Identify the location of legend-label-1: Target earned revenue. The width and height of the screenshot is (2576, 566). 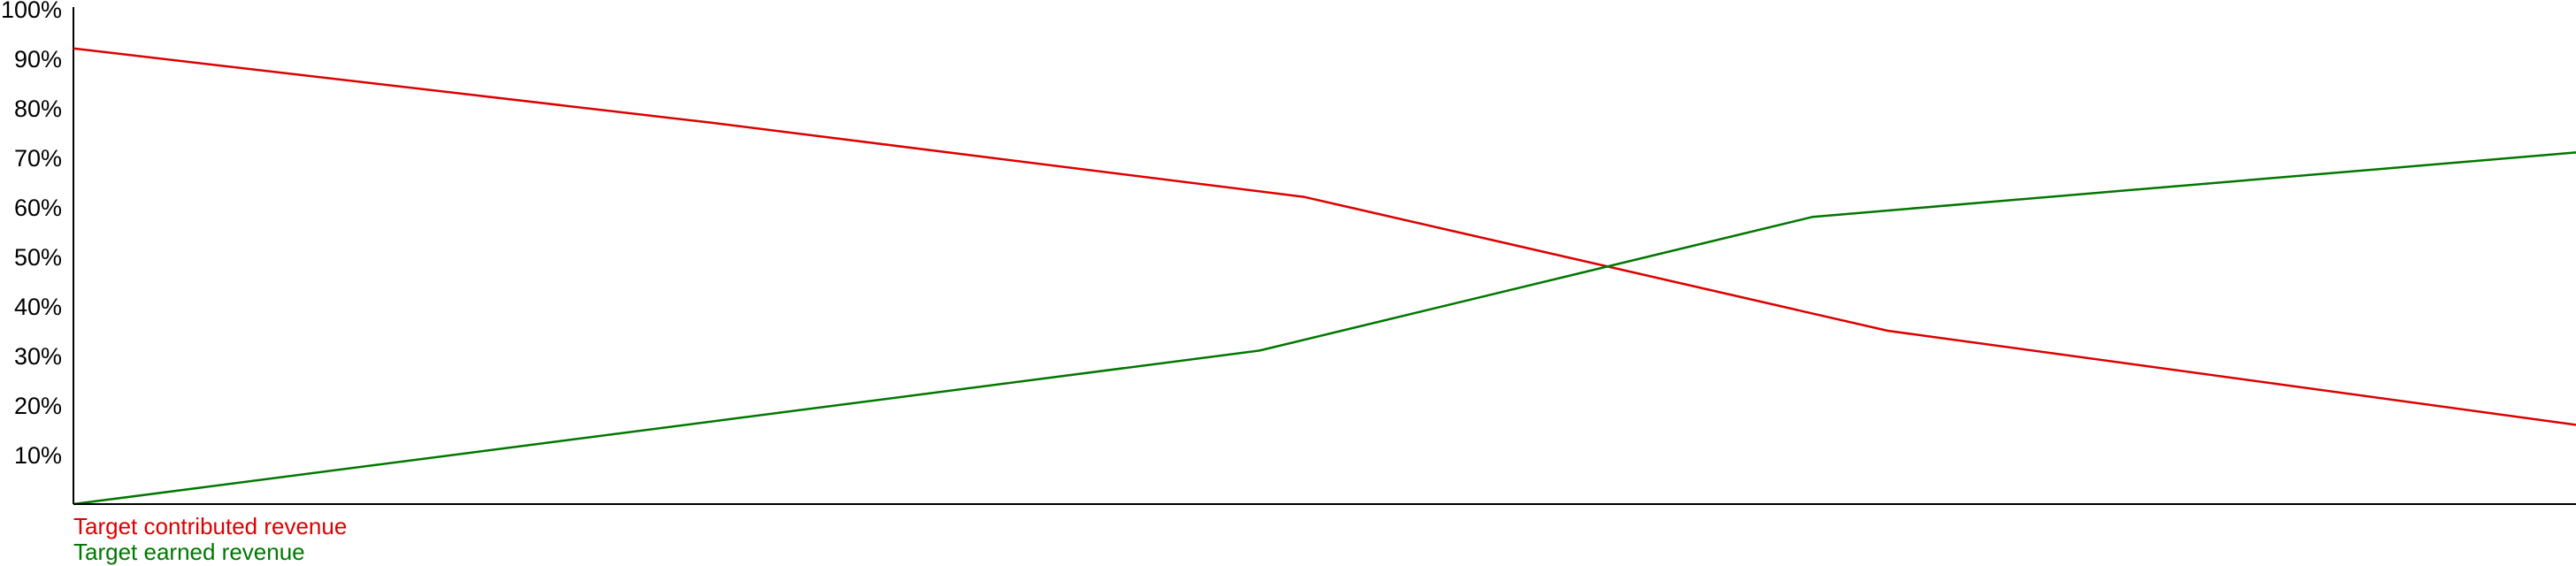
(189, 552).